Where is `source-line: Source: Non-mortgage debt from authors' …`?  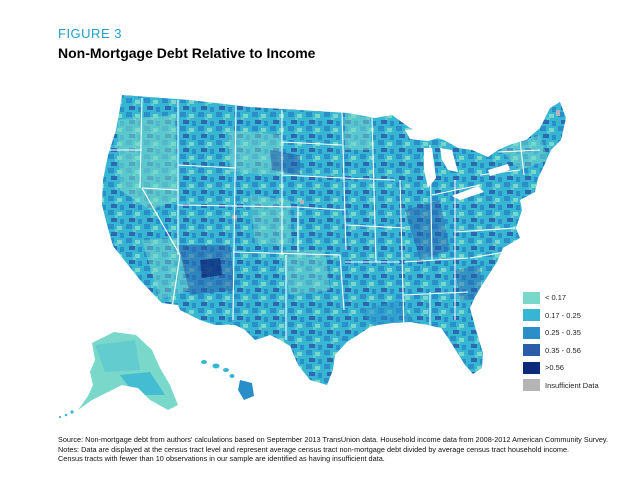
source-line: Source: Non-mortgage debt from authors' … is located at coordinates (333, 439).